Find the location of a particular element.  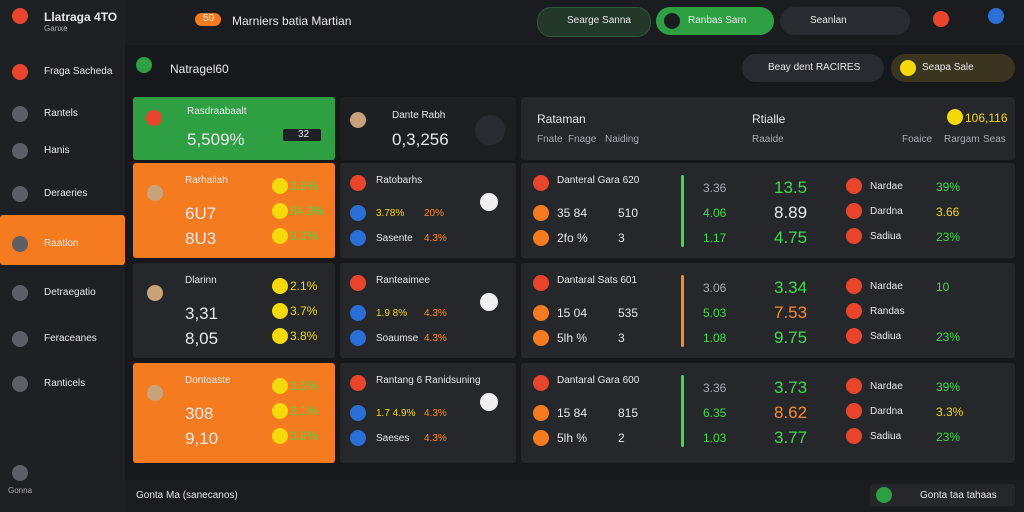

footer-button is located at coordinates (942, 495).